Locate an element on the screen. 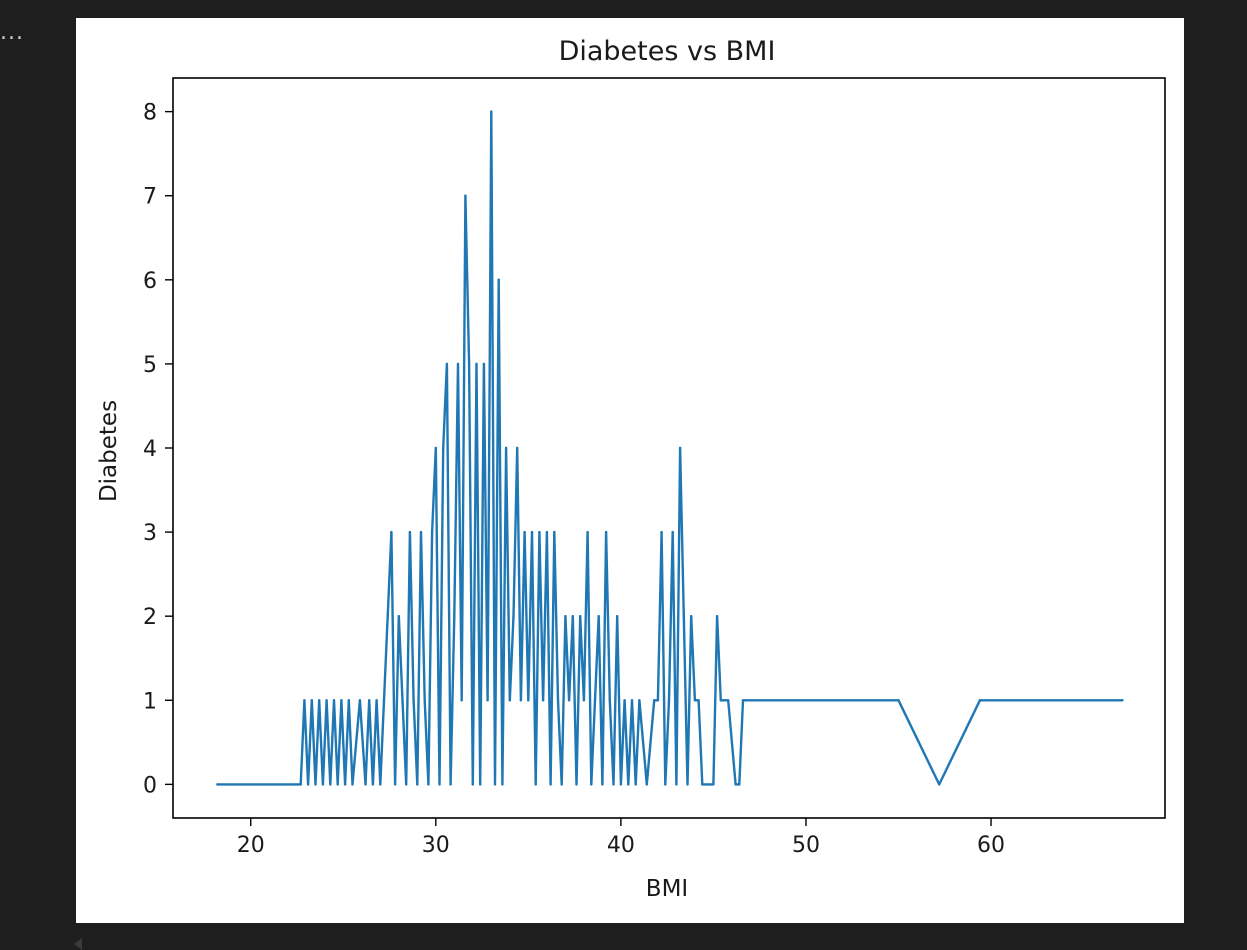 The width and height of the screenshot is (1247, 950). y-tick-label: 4 is located at coordinates (150, 449).